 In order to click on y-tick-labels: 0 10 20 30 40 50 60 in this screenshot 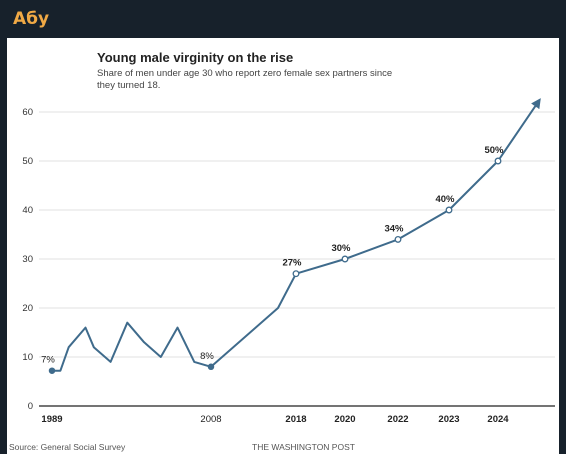, I will do `click(27, 259)`.